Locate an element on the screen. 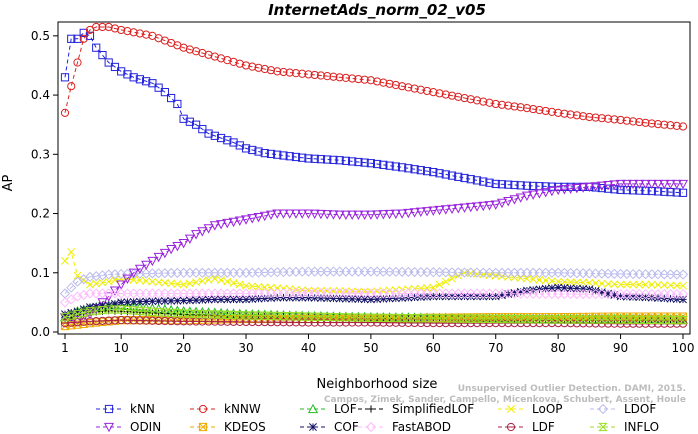 The image size is (698, 434). x-tick-label: 100 is located at coordinates (683, 348).